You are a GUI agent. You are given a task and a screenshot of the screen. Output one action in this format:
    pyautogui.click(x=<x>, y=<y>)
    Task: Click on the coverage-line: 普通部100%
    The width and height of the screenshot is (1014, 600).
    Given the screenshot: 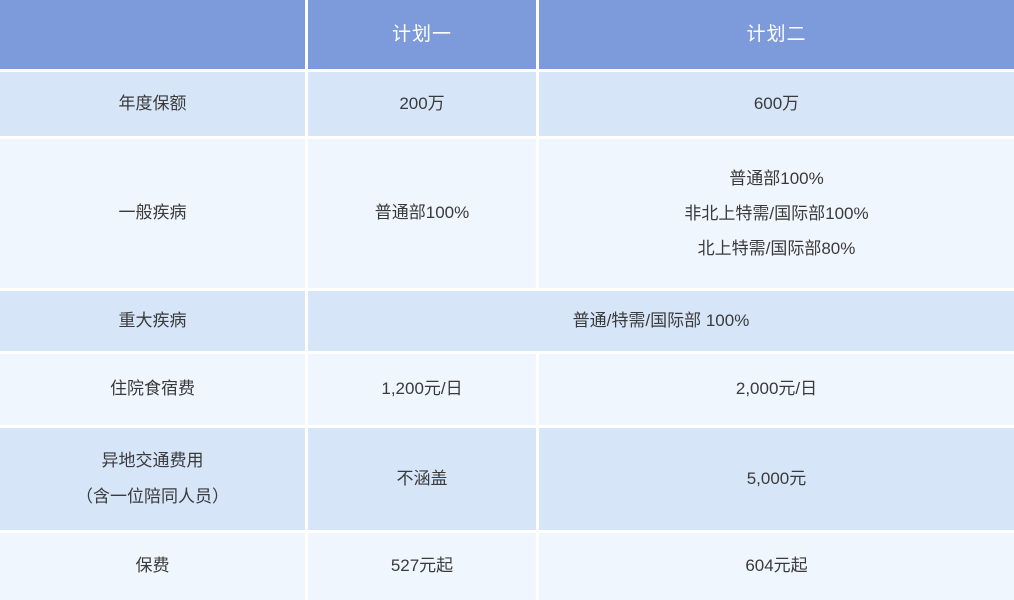 What is the action you would take?
    pyautogui.click(x=776, y=178)
    